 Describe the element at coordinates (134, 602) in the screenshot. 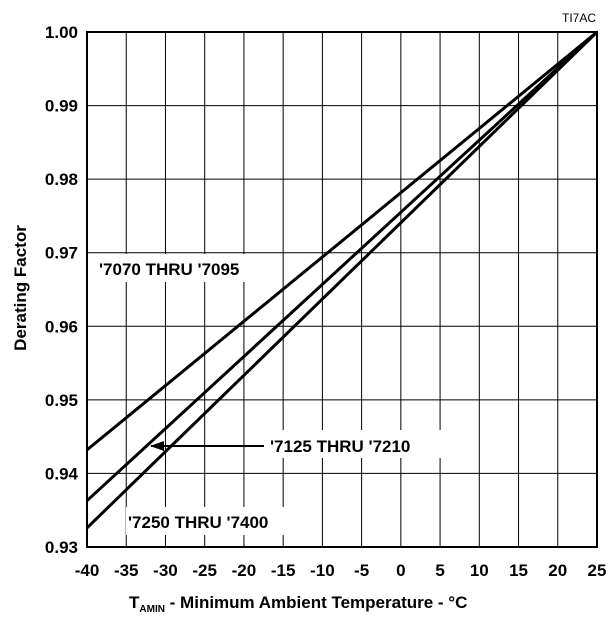

I see `x-axis-title-main: T` at that location.